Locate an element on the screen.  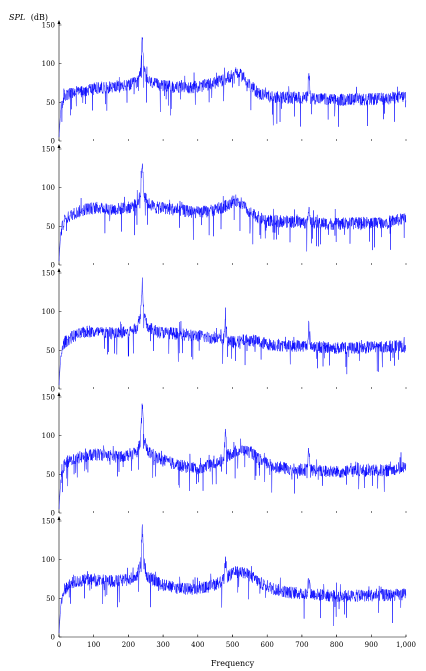
x-tick-label: 200 is located at coordinates (128, 645).